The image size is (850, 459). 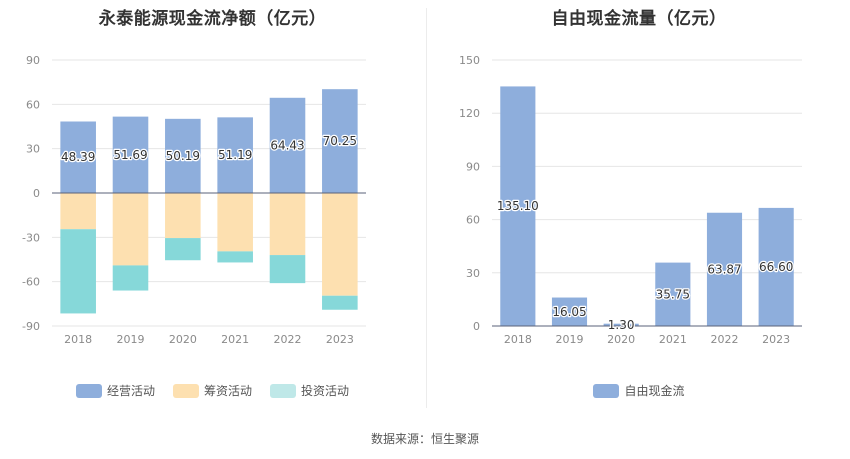 I want to click on data-label: 63.87, so click(x=724, y=269).